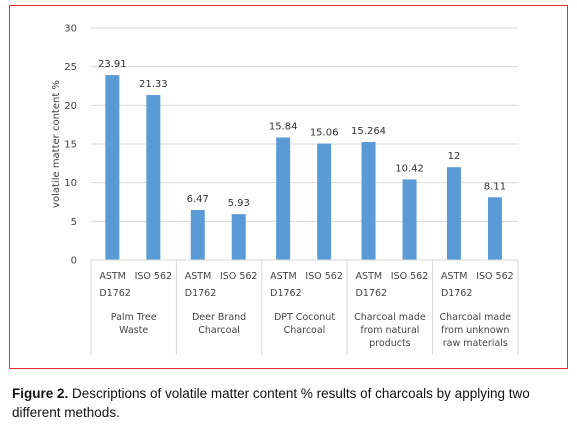 The width and height of the screenshot is (577, 434). What do you see at coordinates (389, 330) in the screenshot?
I see `category-label: from natural` at bounding box center [389, 330].